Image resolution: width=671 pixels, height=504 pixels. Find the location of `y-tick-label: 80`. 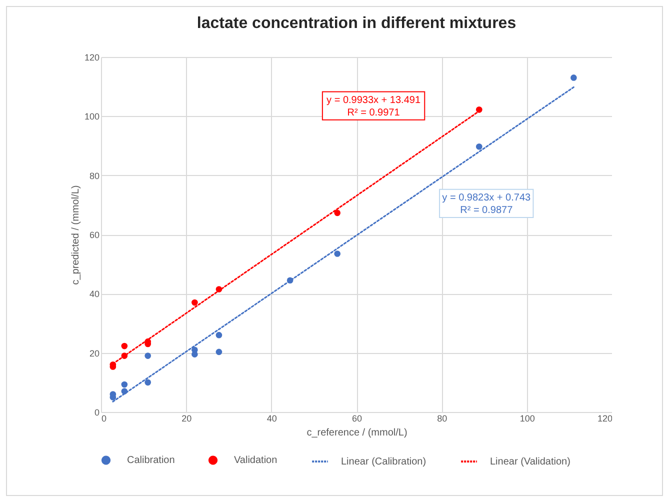

y-tick-label: 80 is located at coordinates (94, 175).